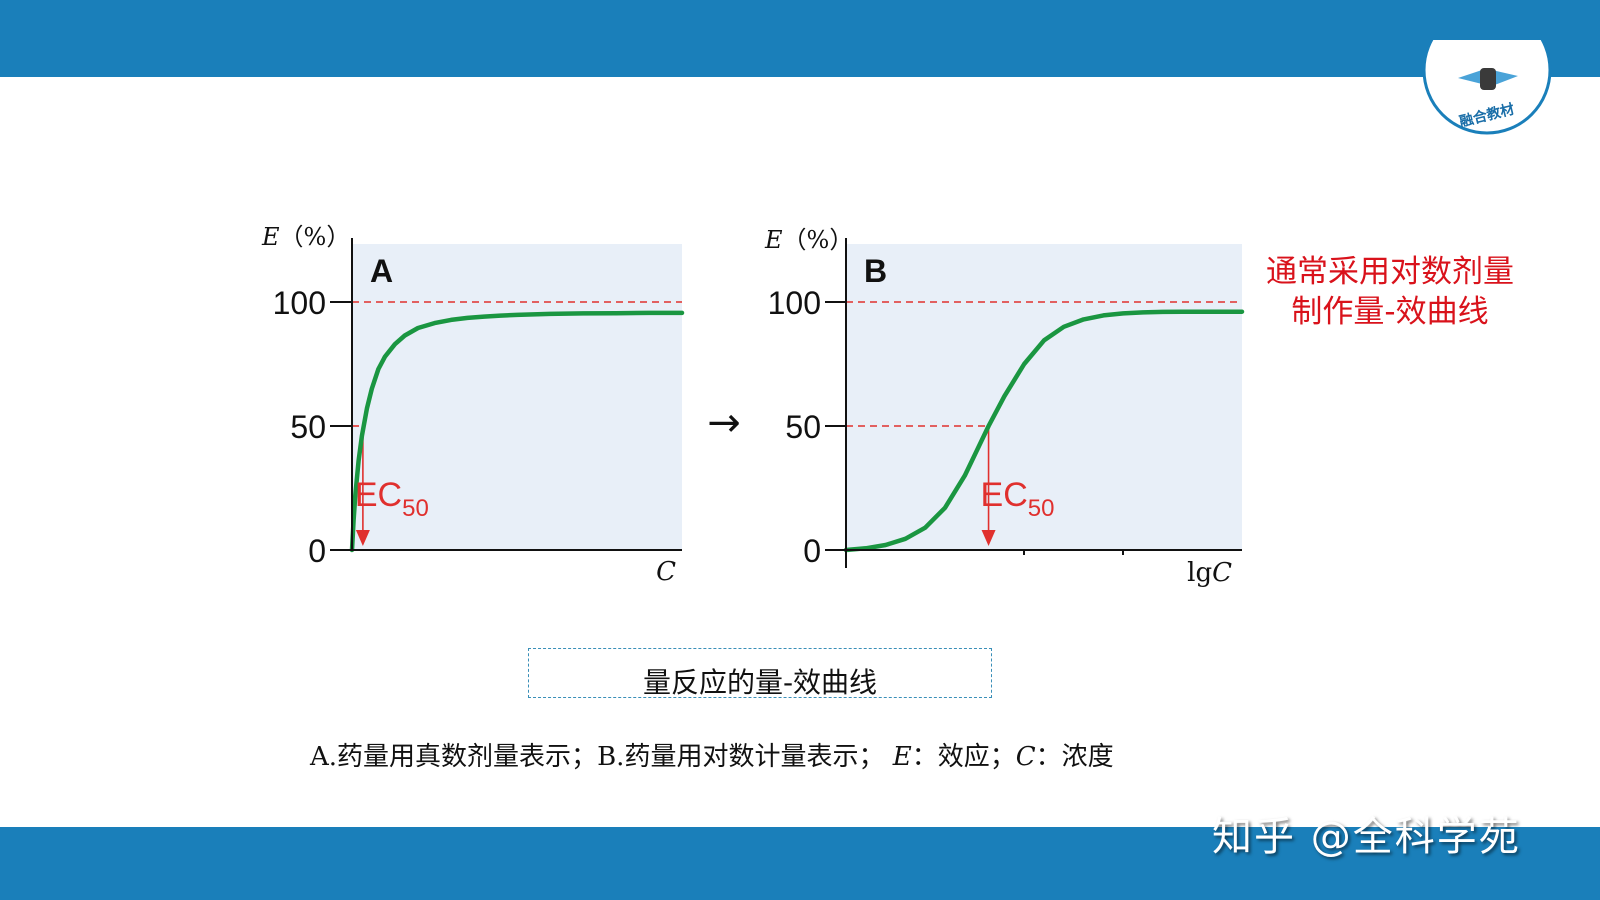 The image size is (1600, 900). Describe the element at coordinates (812, 551) in the screenshot. I see `y-tick-label-0-b: 0` at that location.